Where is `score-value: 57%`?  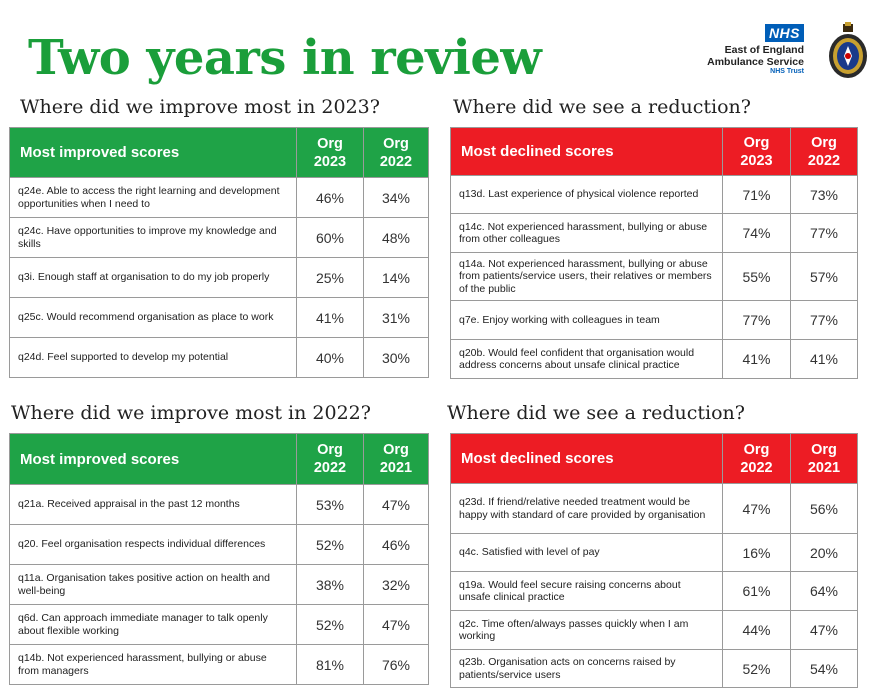 score-value: 57% is located at coordinates (824, 276).